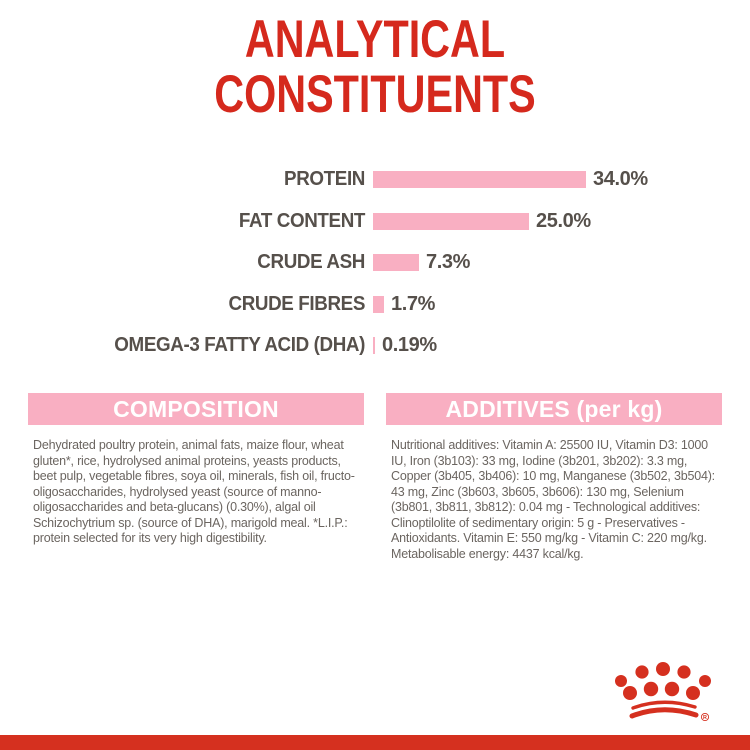  I want to click on chart-value-label: 1.7%, so click(413, 303).